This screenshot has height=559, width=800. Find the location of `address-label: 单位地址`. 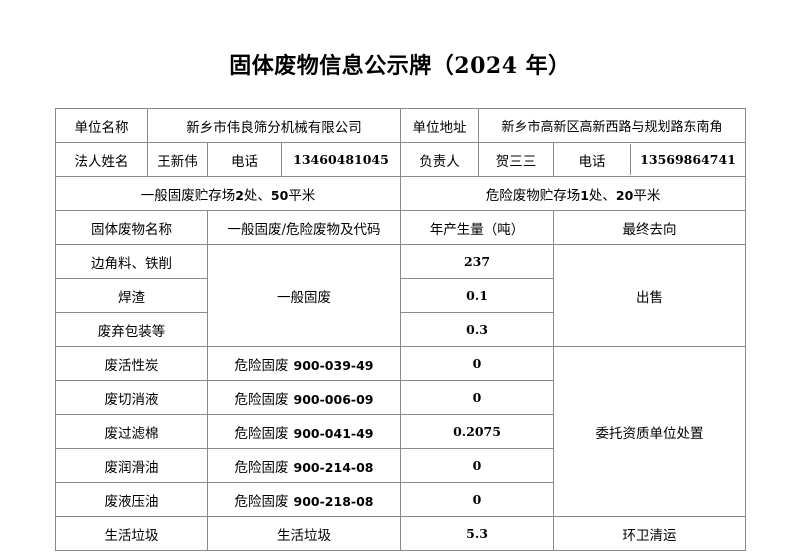

address-label: 单位地址 is located at coordinates (440, 125).